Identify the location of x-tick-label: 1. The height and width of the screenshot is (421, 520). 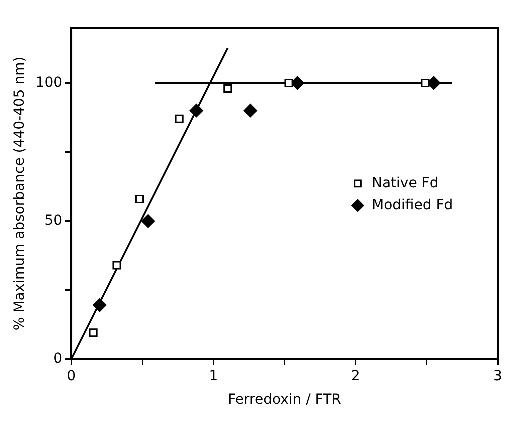
(213, 376).